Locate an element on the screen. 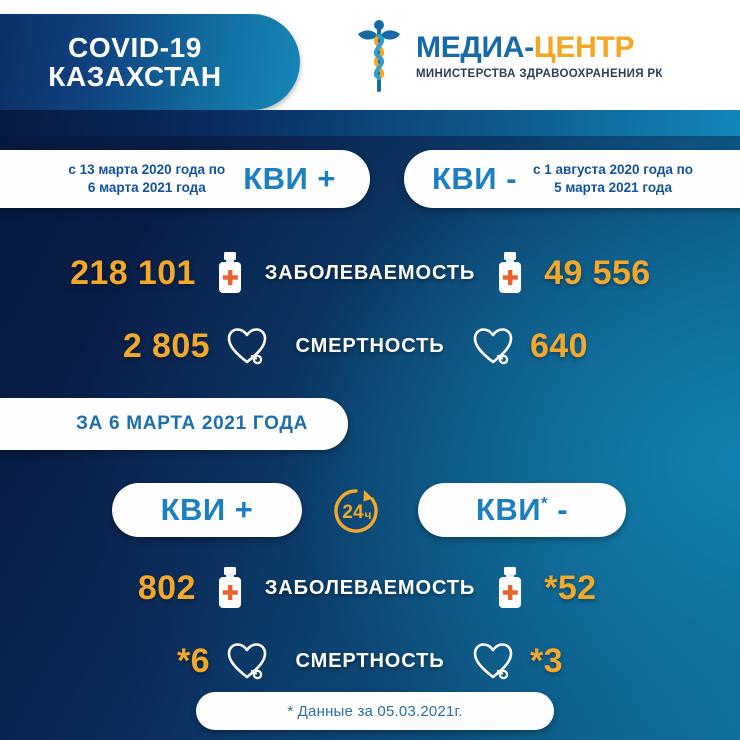 This screenshot has height=740, width=740. daily-incidence-row: 802 ЗАБОЛЕВАЕМОСТЬ *52 is located at coordinates (370, 588).